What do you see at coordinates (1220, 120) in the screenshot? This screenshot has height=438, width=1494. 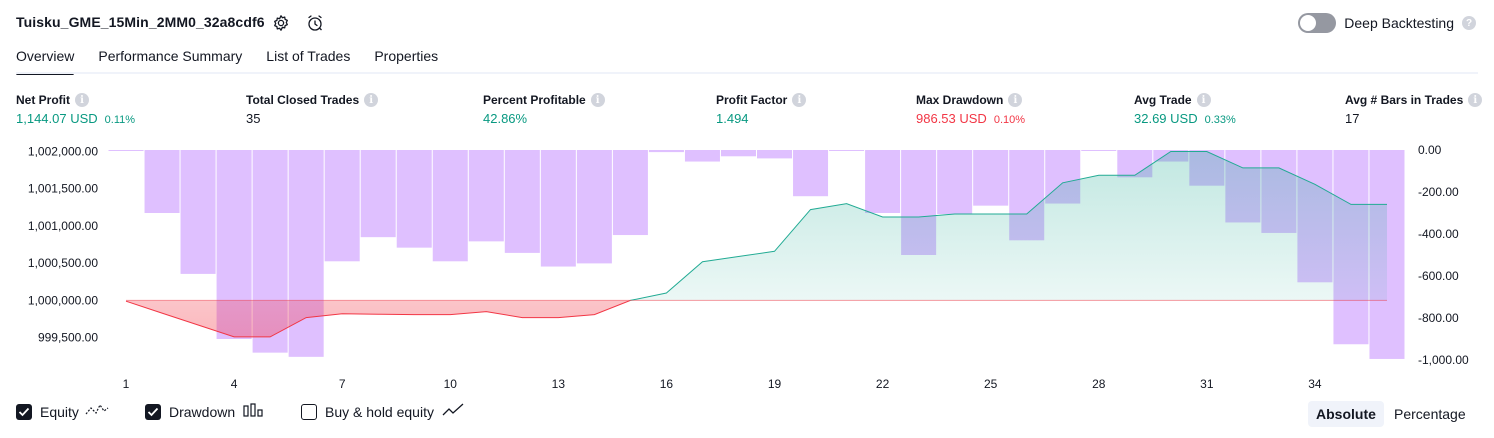 I see `metric-percent: 0.33%` at bounding box center [1220, 120].